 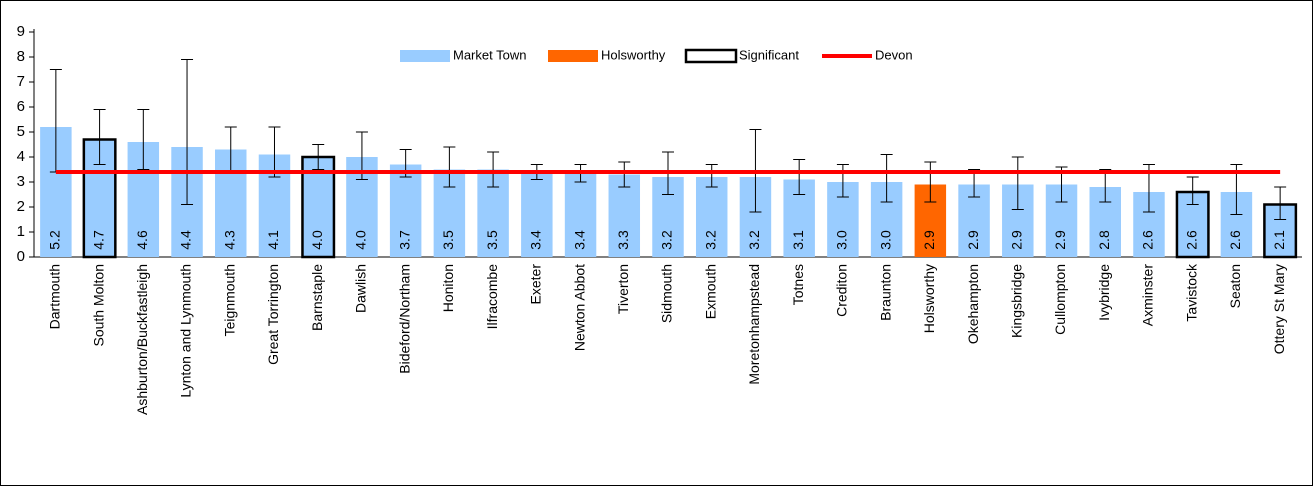 I want to click on legend-label: Devon, so click(x=894, y=54).